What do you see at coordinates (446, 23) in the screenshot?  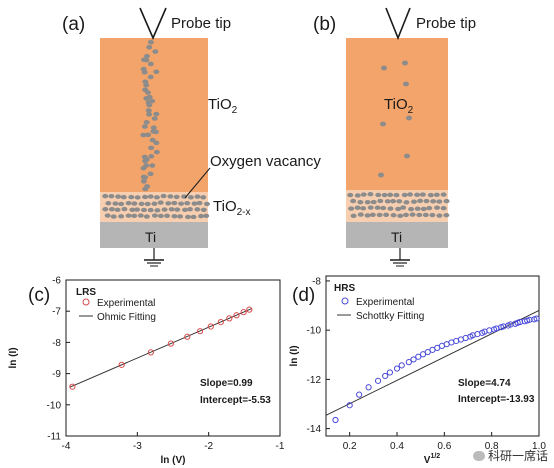 I see `probe-label-b: Probe tip` at bounding box center [446, 23].